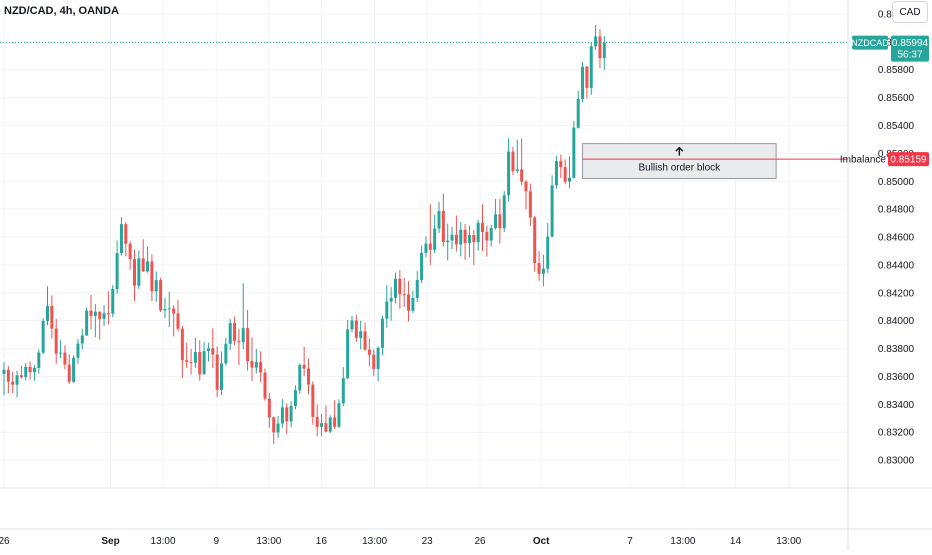  I want to click on y-tick-label: 0.84200, so click(896, 293).